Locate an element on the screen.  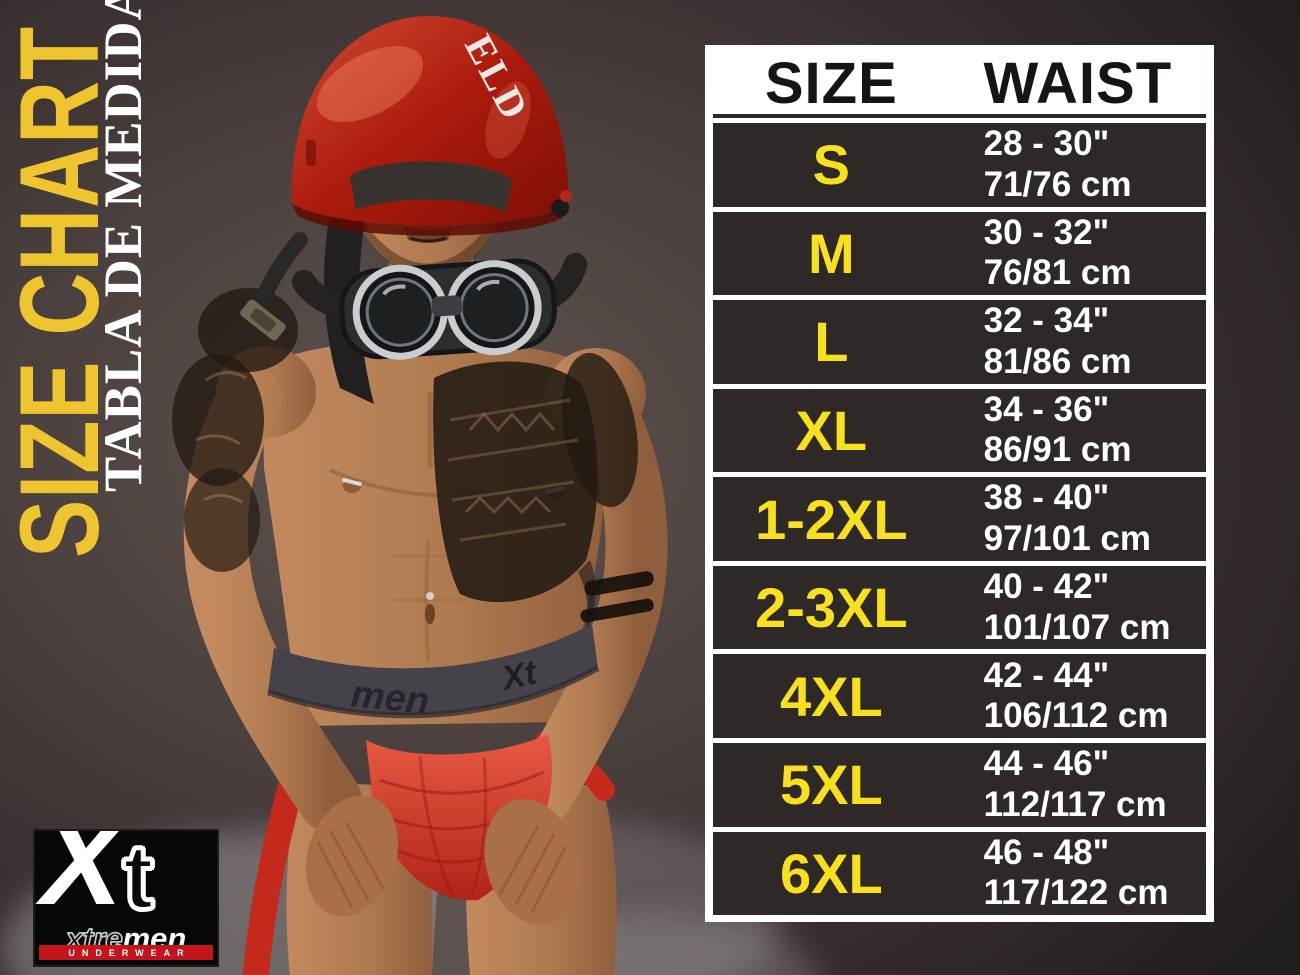
tattoos is located at coordinates (413, 464).